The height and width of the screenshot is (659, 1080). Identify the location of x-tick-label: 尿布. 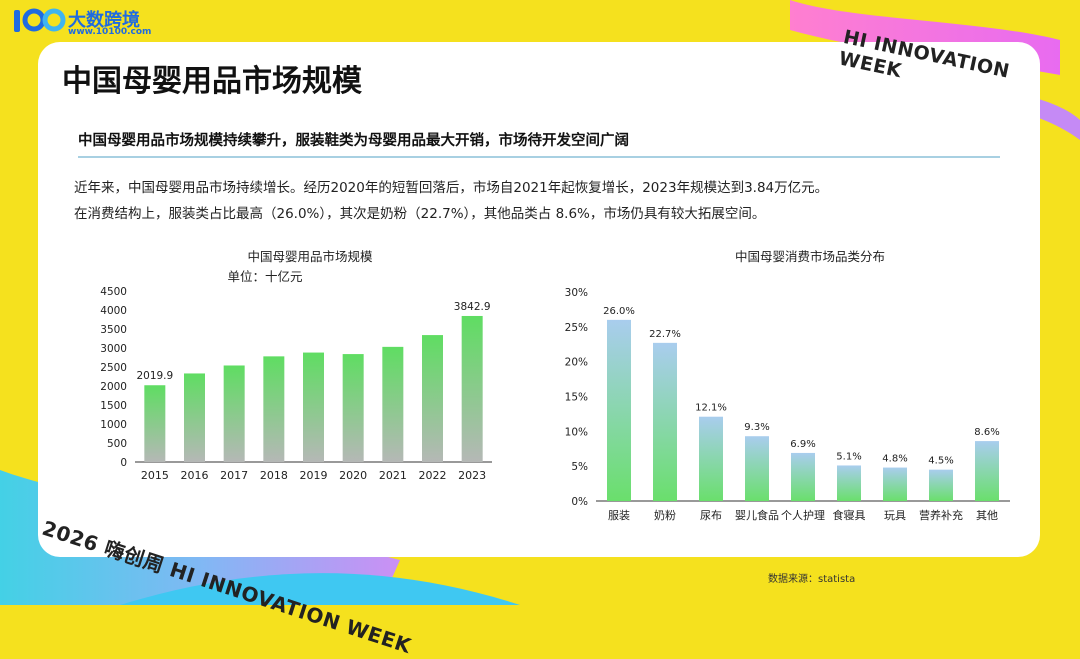
(711, 515).